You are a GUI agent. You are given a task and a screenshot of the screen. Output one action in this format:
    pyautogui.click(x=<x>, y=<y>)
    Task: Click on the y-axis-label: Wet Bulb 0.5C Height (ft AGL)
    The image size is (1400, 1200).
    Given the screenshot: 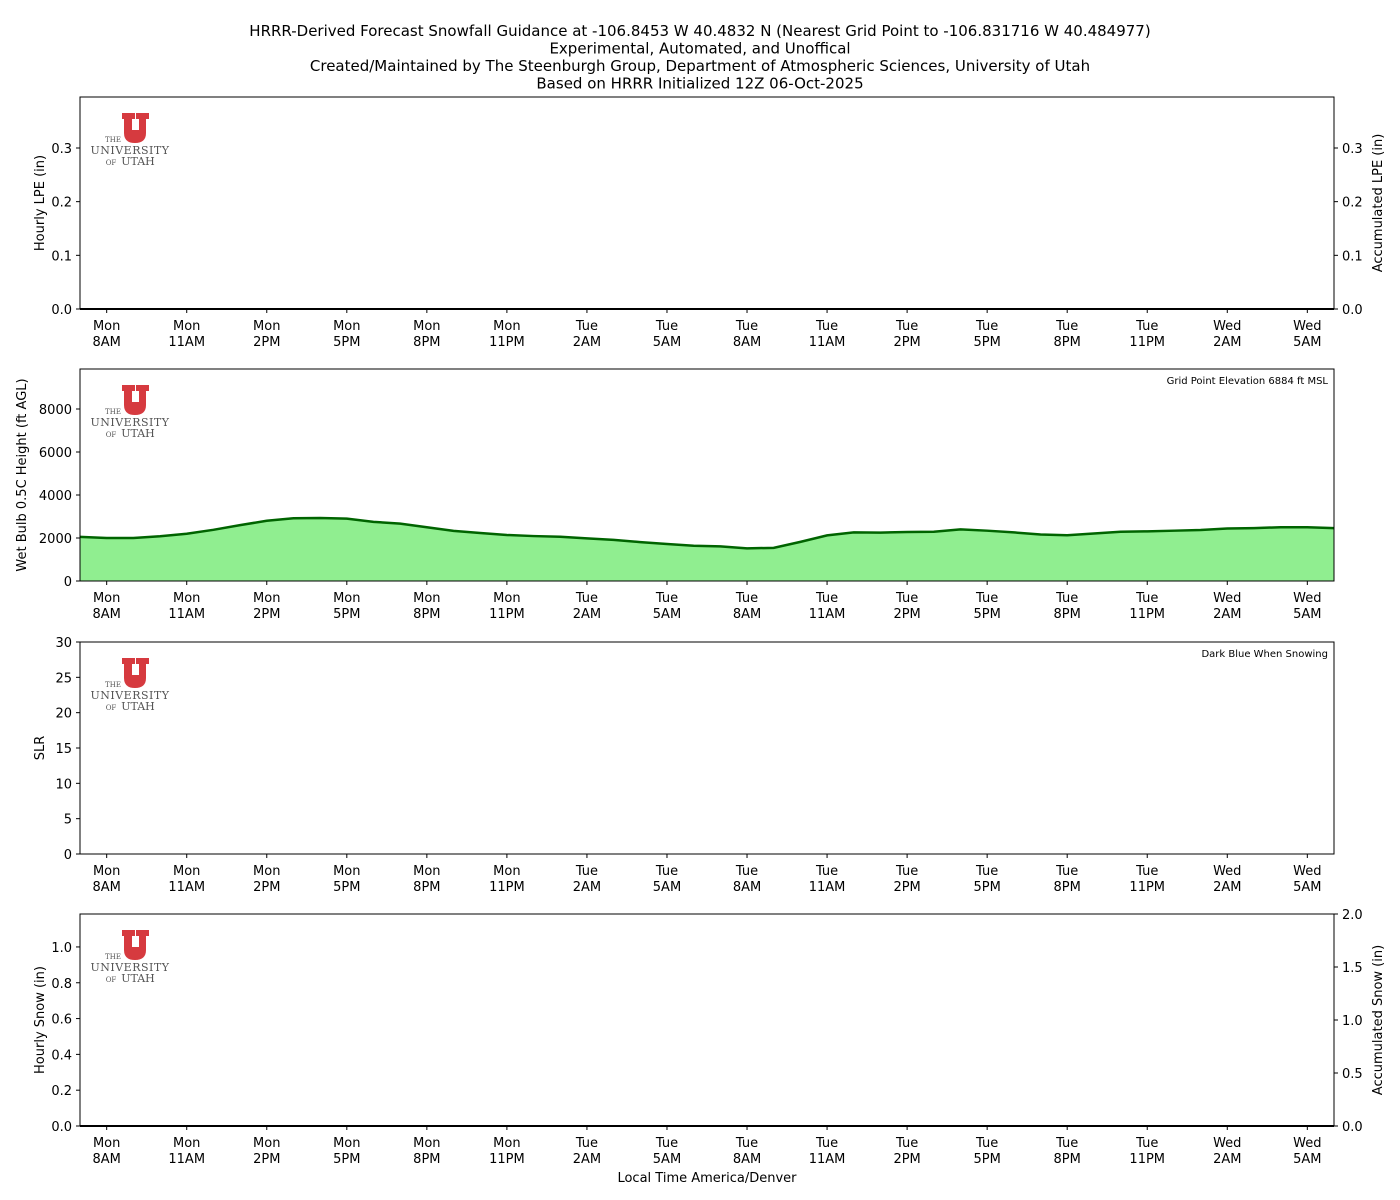 What is the action you would take?
    pyautogui.click(x=22, y=474)
    